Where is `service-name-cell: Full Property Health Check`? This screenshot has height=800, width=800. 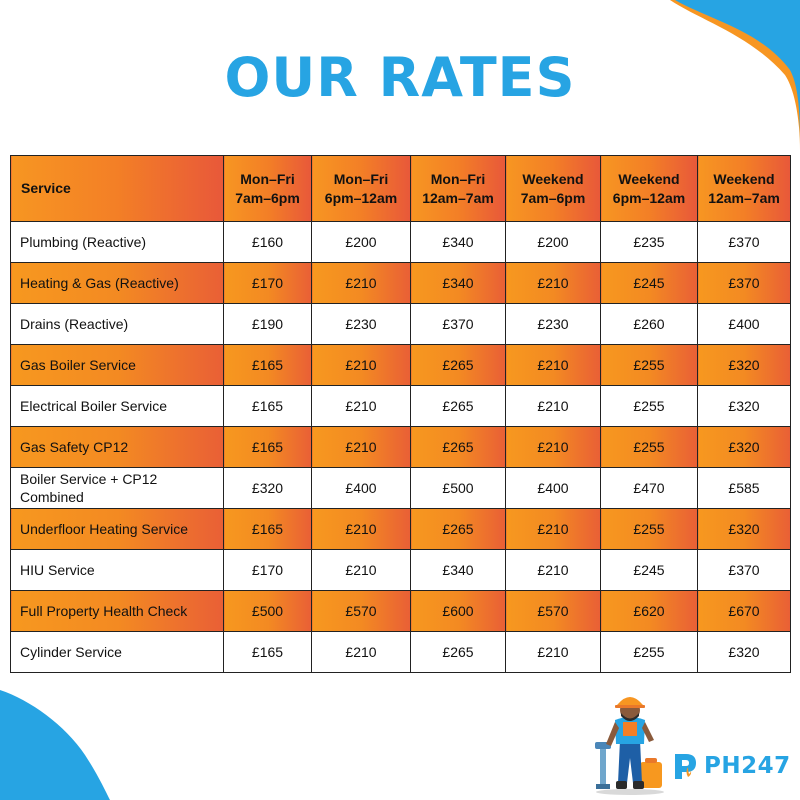
service-name-cell: Full Property Health Check is located at coordinates (117, 611).